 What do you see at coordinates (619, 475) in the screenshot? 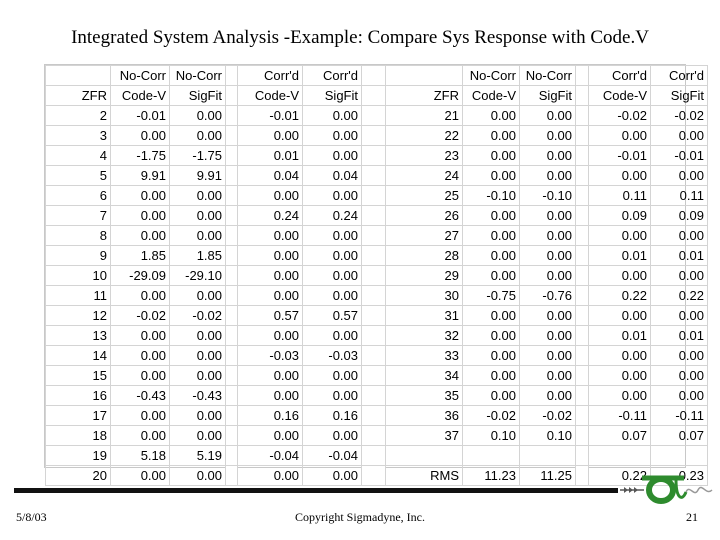
I see `table-cell: 0.22` at bounding box center [619, 475].